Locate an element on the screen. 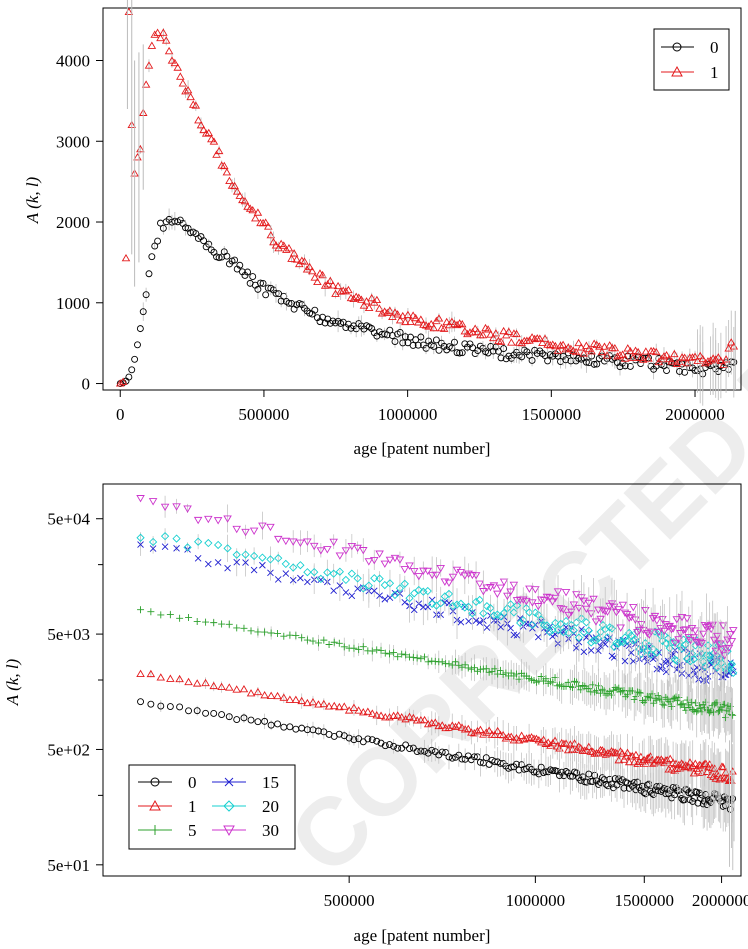 This screenshot has width=748, height=949. top-y-tick-label: 4000 is located at coordinates (73, 60).